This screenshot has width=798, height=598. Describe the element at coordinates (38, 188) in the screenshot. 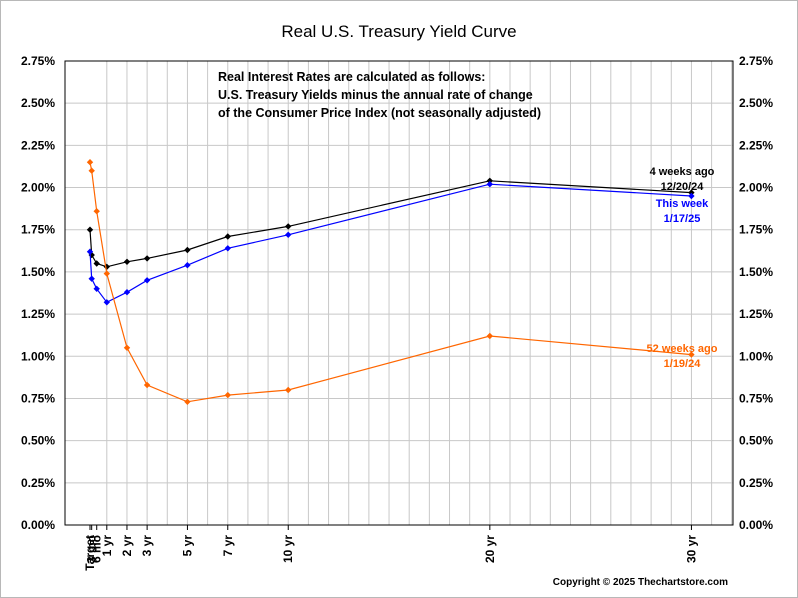

I see `y-tick-label-left: 2.00%` at that location.